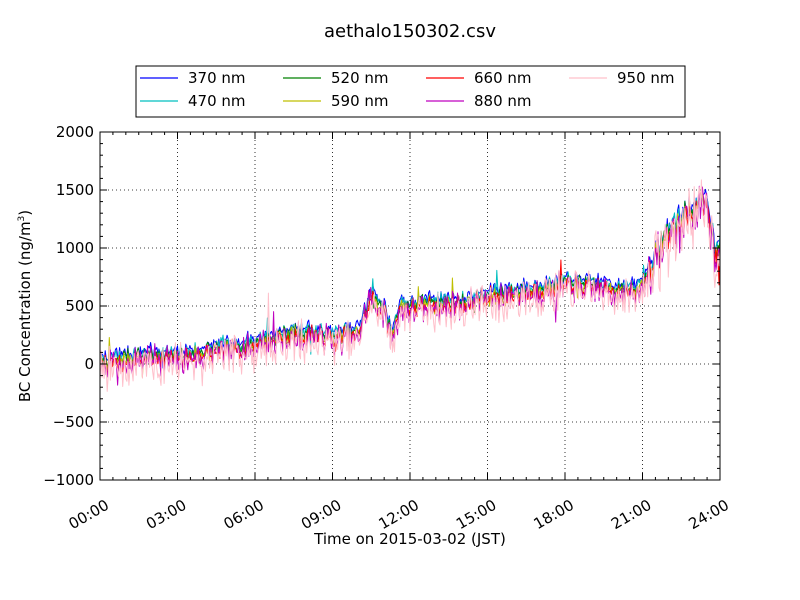 The width and height of the screenshot is (800, 600). What do you see at coordinates (646, 78) in the screenshot?
I see `legend-label-950-nm: 950 nm` at bounding box center [646, 78].